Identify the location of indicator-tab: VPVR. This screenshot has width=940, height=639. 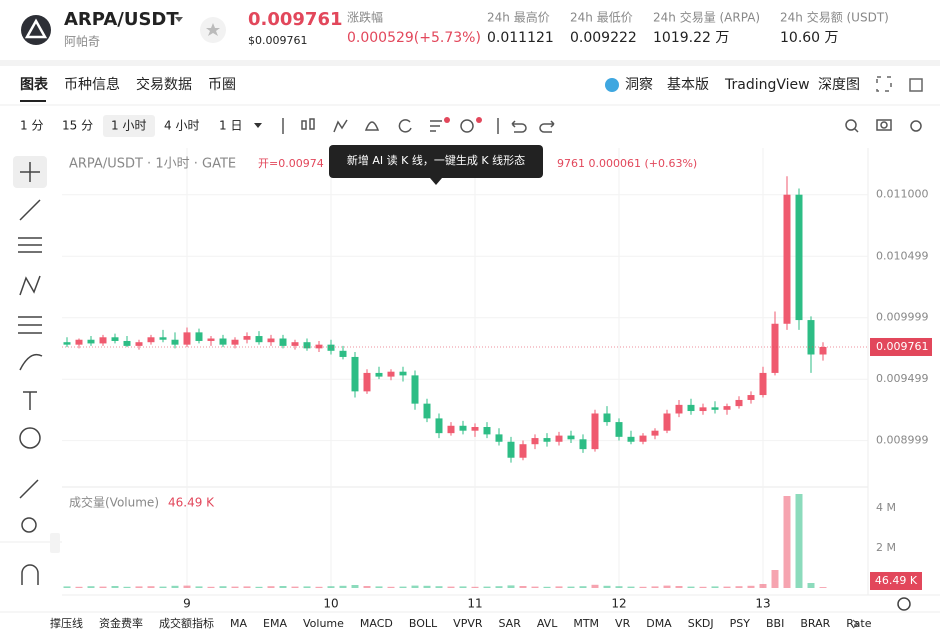
(468, 623).